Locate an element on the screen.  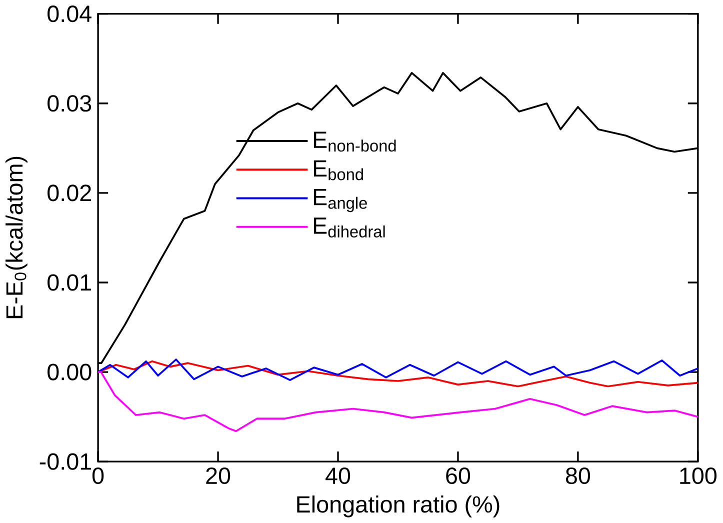
legend-label: E$_{dihedral}$ is located at coordinates (349, 228).